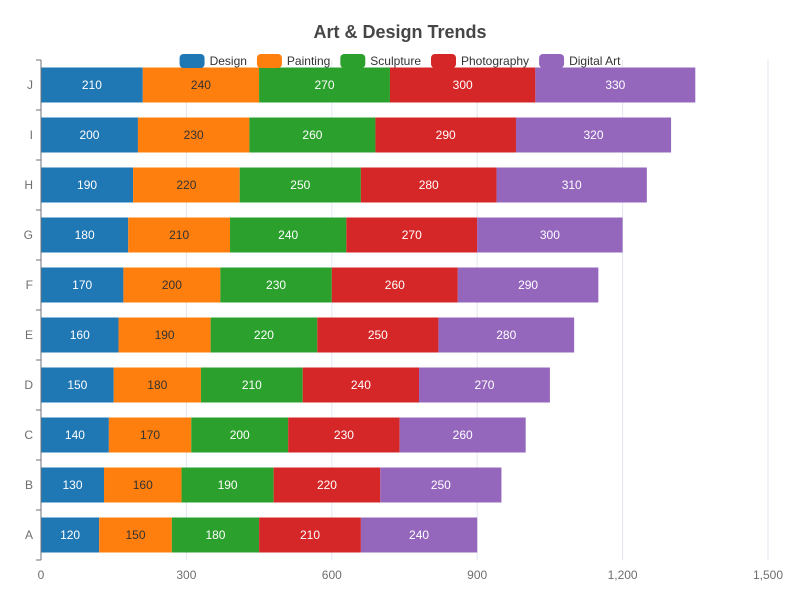  I want to click on bar-sculpture-E, so click(264, 335).